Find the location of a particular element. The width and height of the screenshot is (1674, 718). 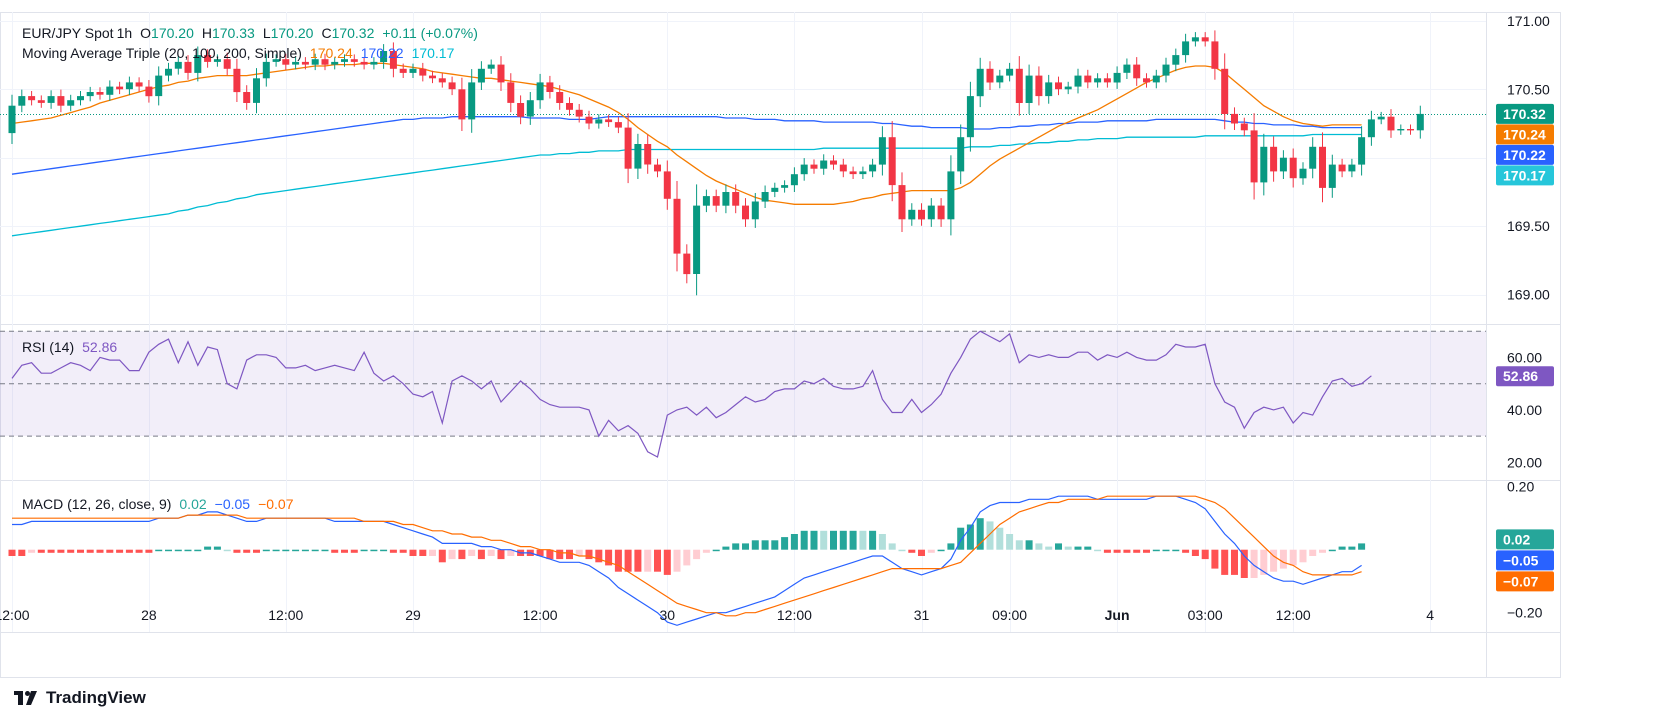

ma100-line is located at coordinates (686, 145).